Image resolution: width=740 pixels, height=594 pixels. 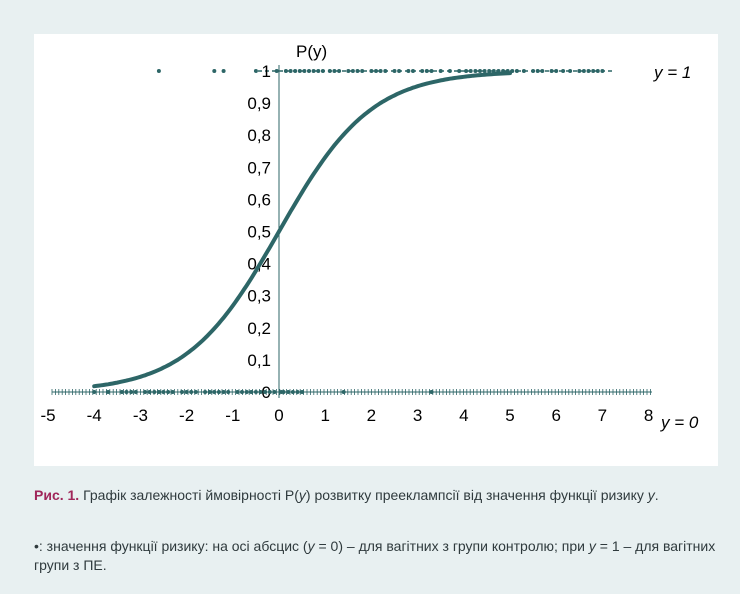 I want to click on caption-text-1: Графік залежності ймовірності P(, so click(x=189, y=495).